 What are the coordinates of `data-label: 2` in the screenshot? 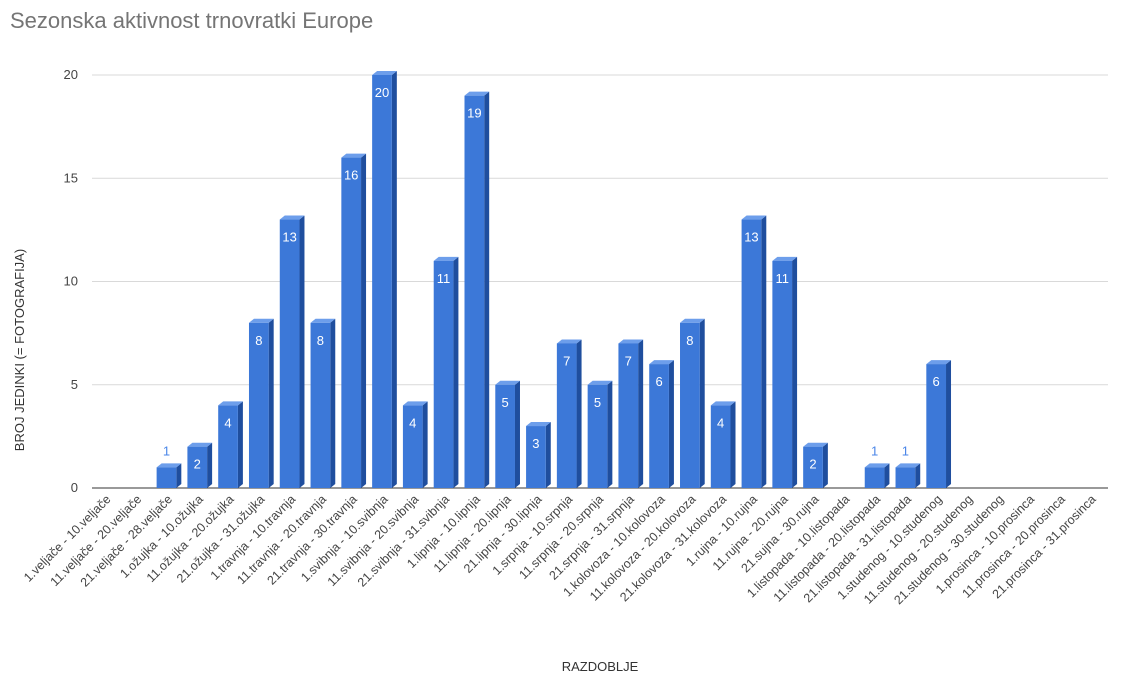 It's located at (197, 464).